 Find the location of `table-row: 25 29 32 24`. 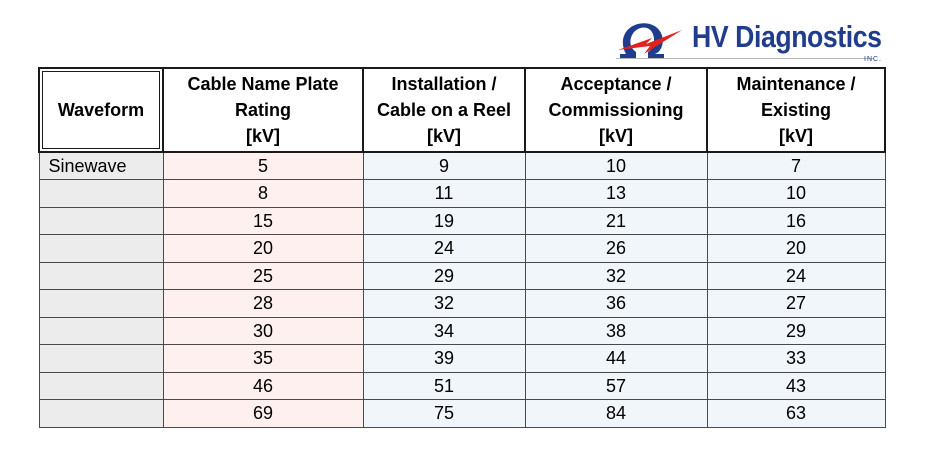

table-row: 25 29 32 24 is located at coordinates (462, 275).